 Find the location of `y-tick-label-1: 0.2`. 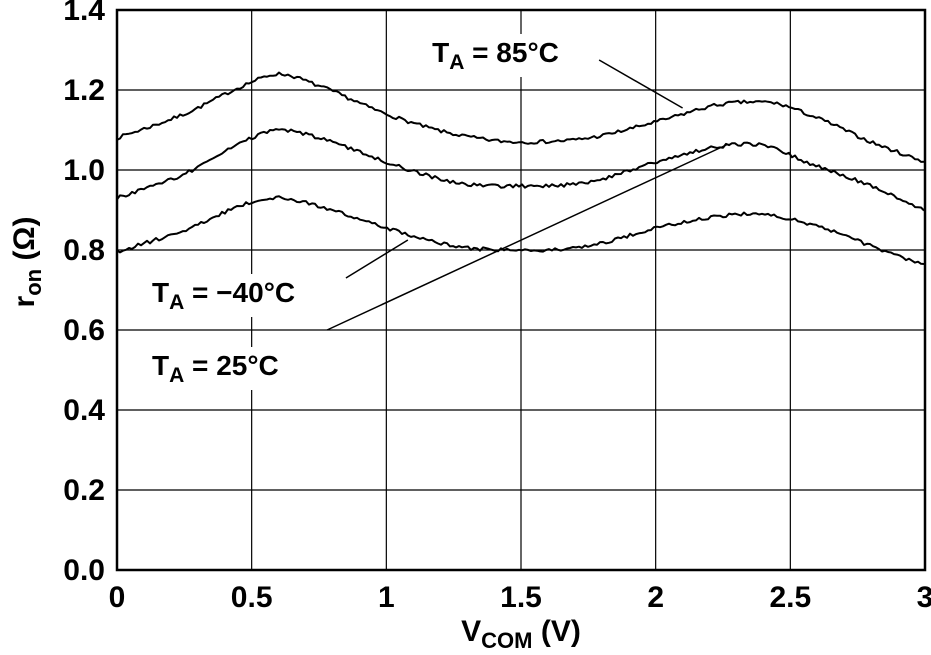

y-tick-label-1: 0.2 is located at coordinates (84, 490).